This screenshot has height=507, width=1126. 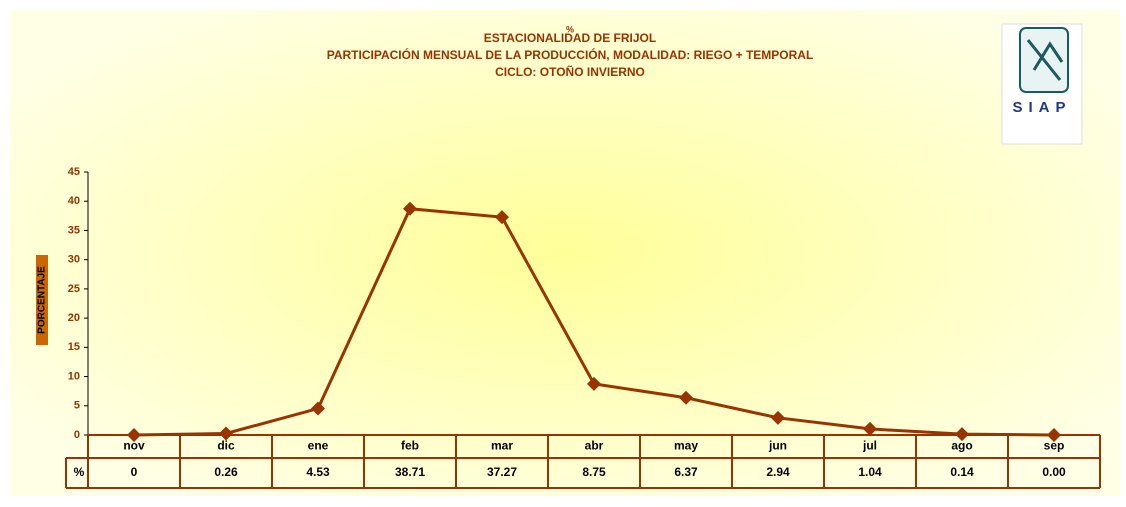 I want to click on y-label-bg, so click(x=42, y=300).